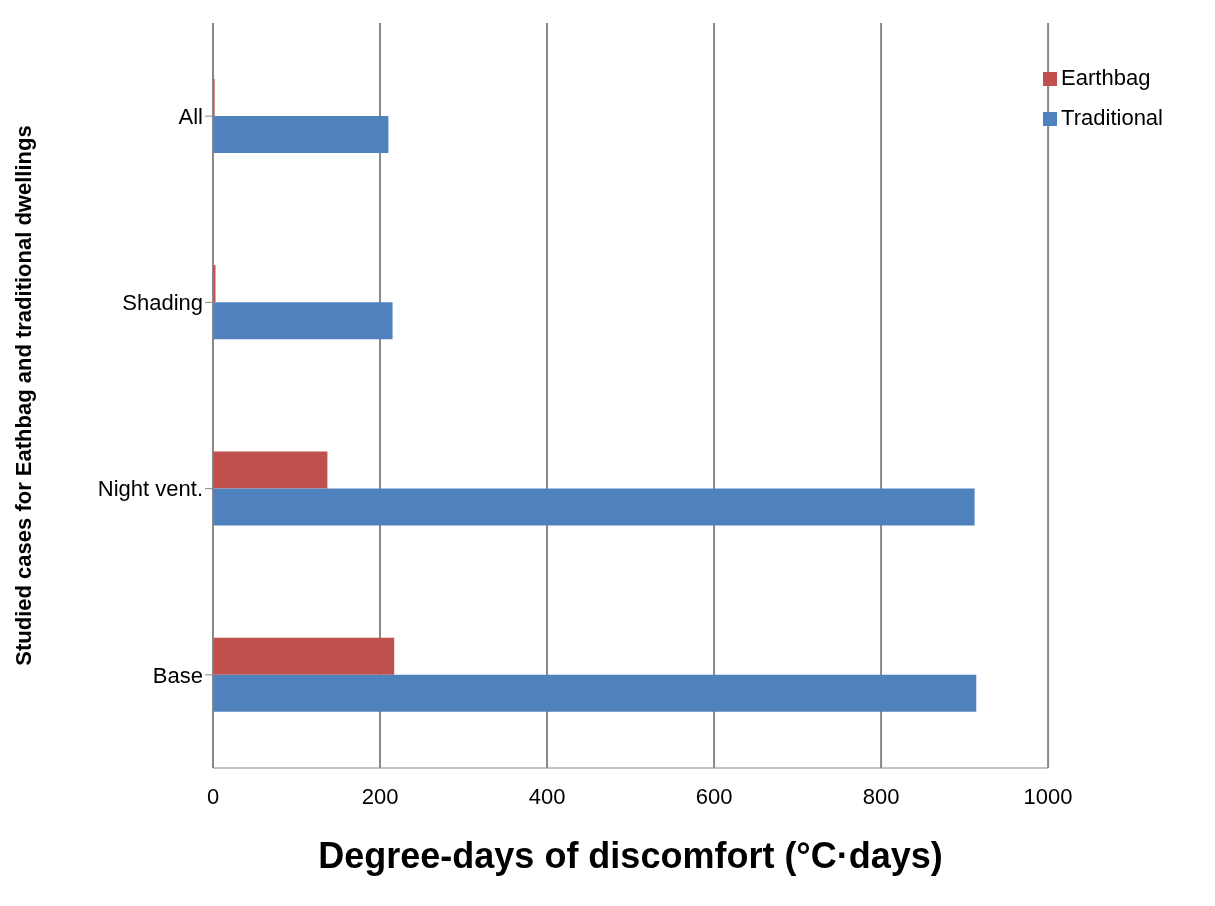 The height and width of the screenshot is (906, 1215). What do you see at coordinates (1106, 77) in the screenshot?
I see `legend-label: Earthbag` at bounding box center [1106, 77].